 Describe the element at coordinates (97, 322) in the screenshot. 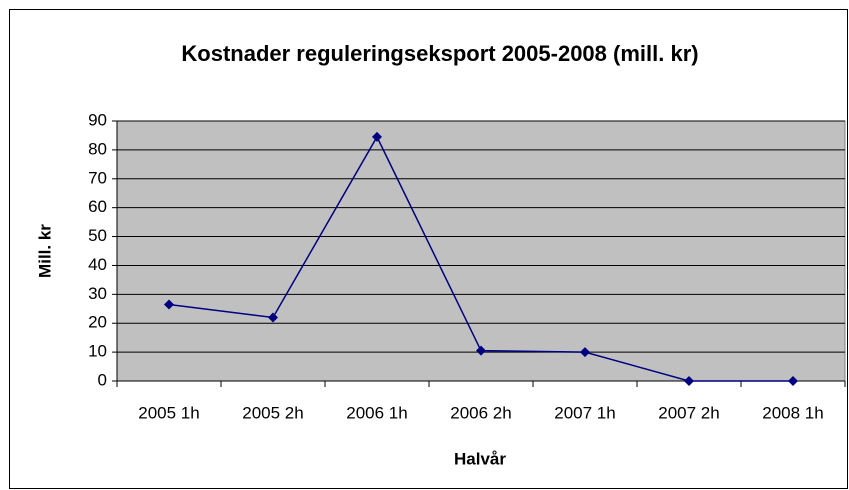

I see `y-tick-label: 20` at that location.